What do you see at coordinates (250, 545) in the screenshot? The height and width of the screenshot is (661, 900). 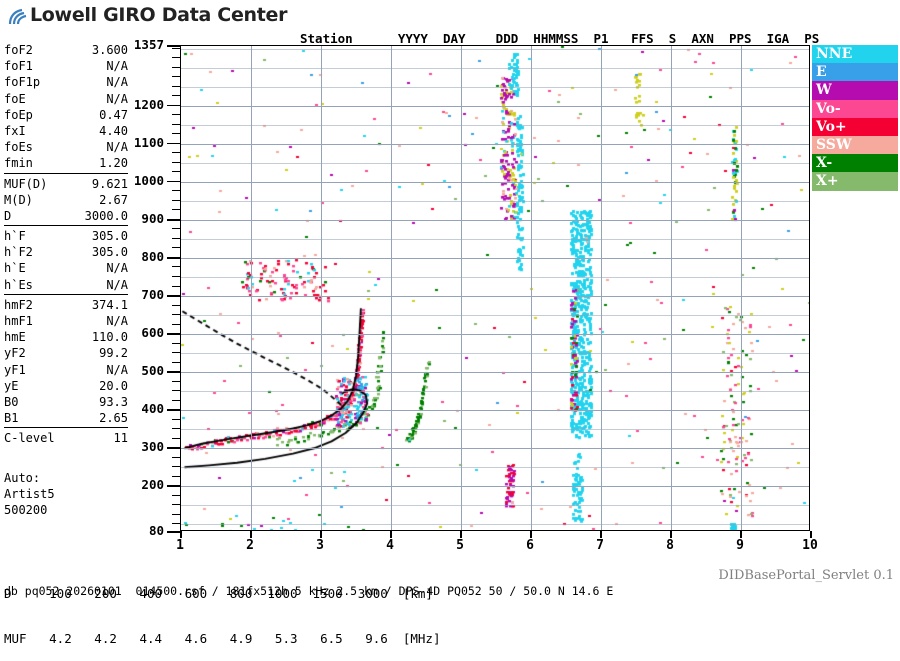 I see `x-axis-label: 2` at bounding box center [250, 545].